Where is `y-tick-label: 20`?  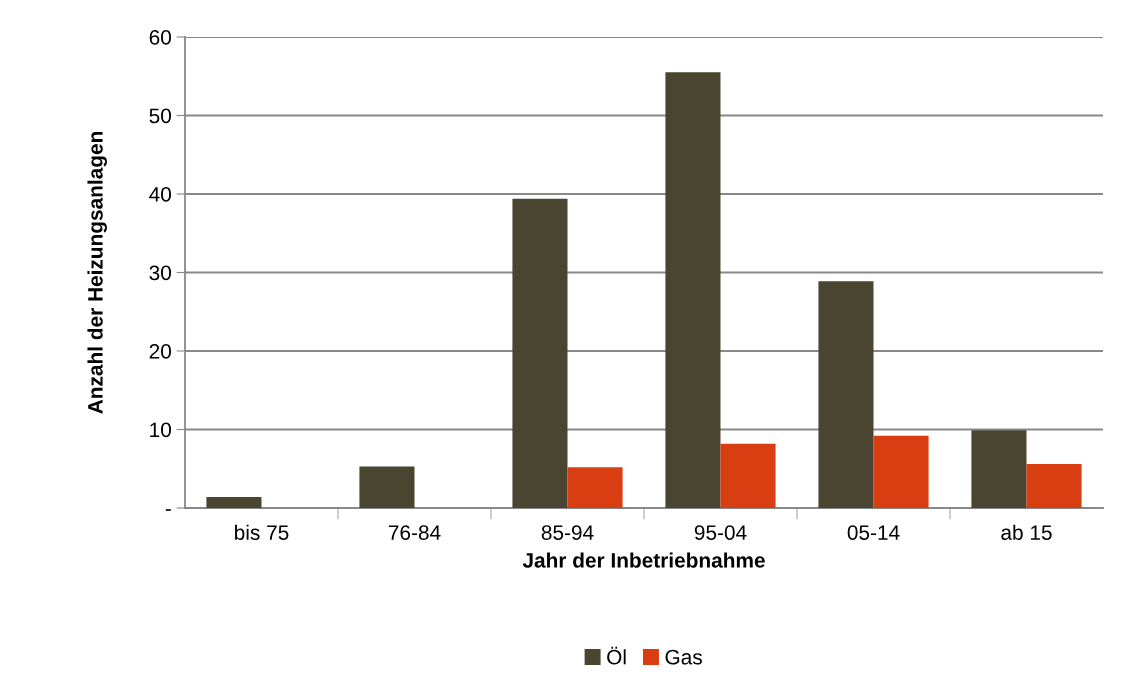
y-tick-label: 20 is located at coordinates (160, 351).